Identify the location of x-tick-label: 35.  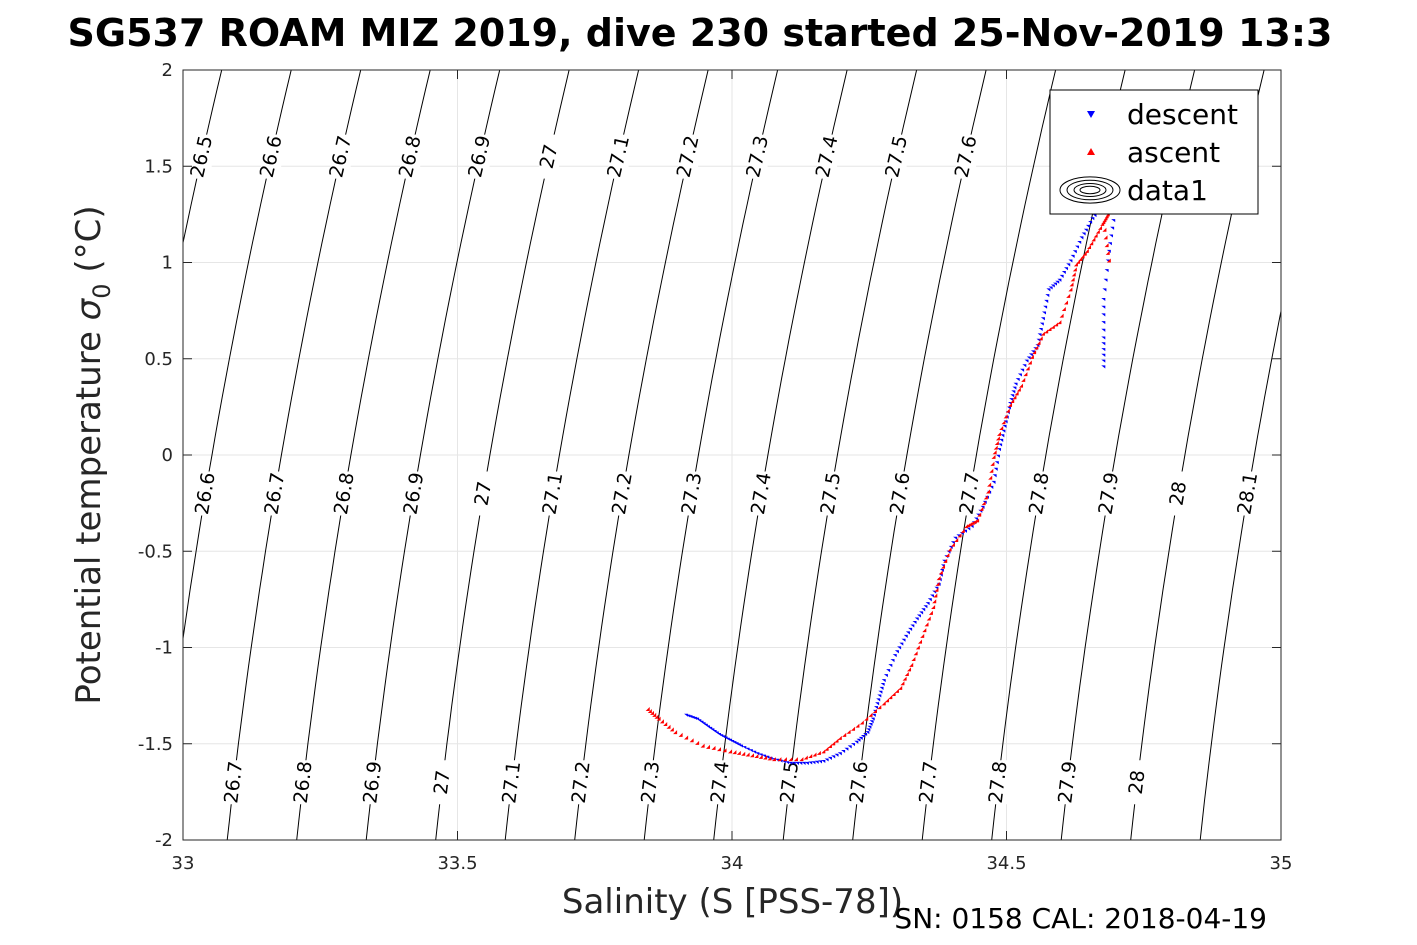
(1281, 863).